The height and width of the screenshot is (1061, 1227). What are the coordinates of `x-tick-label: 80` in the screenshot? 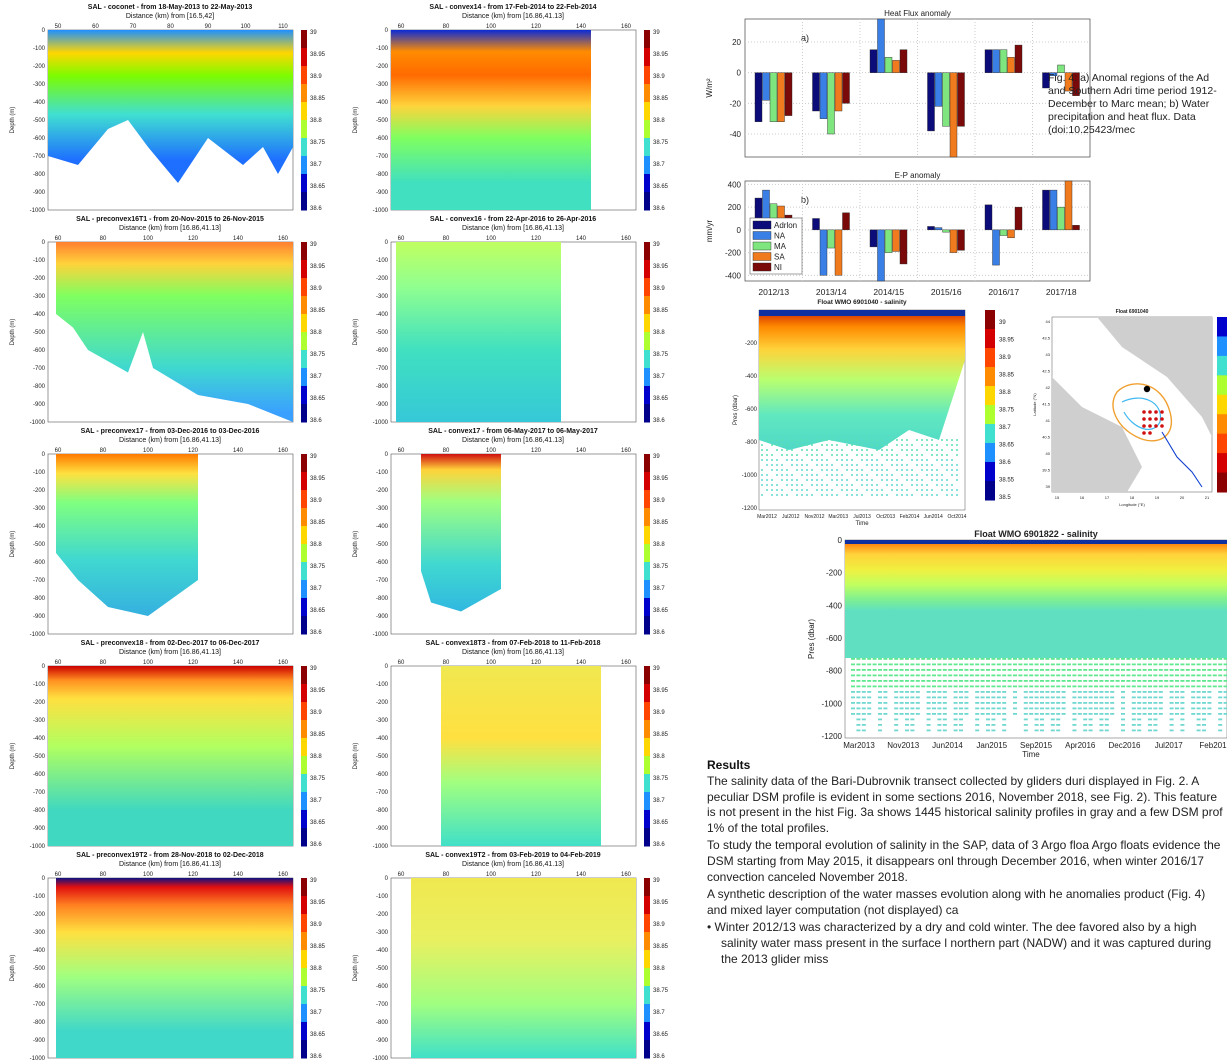 It's located at (446, 451).